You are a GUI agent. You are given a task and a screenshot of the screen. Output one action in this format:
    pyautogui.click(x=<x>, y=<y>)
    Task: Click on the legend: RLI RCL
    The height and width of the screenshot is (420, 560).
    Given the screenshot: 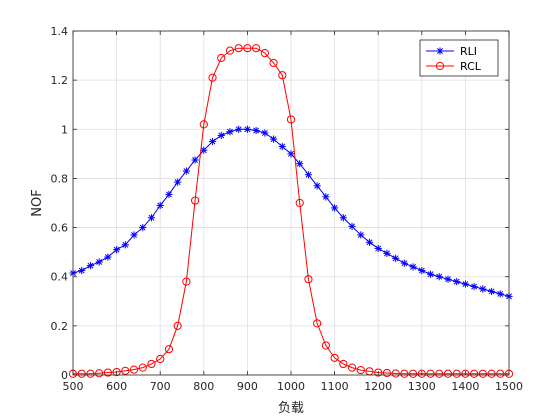 What is the action you would take?
    pyautogui.click(x=459, y=58)
    